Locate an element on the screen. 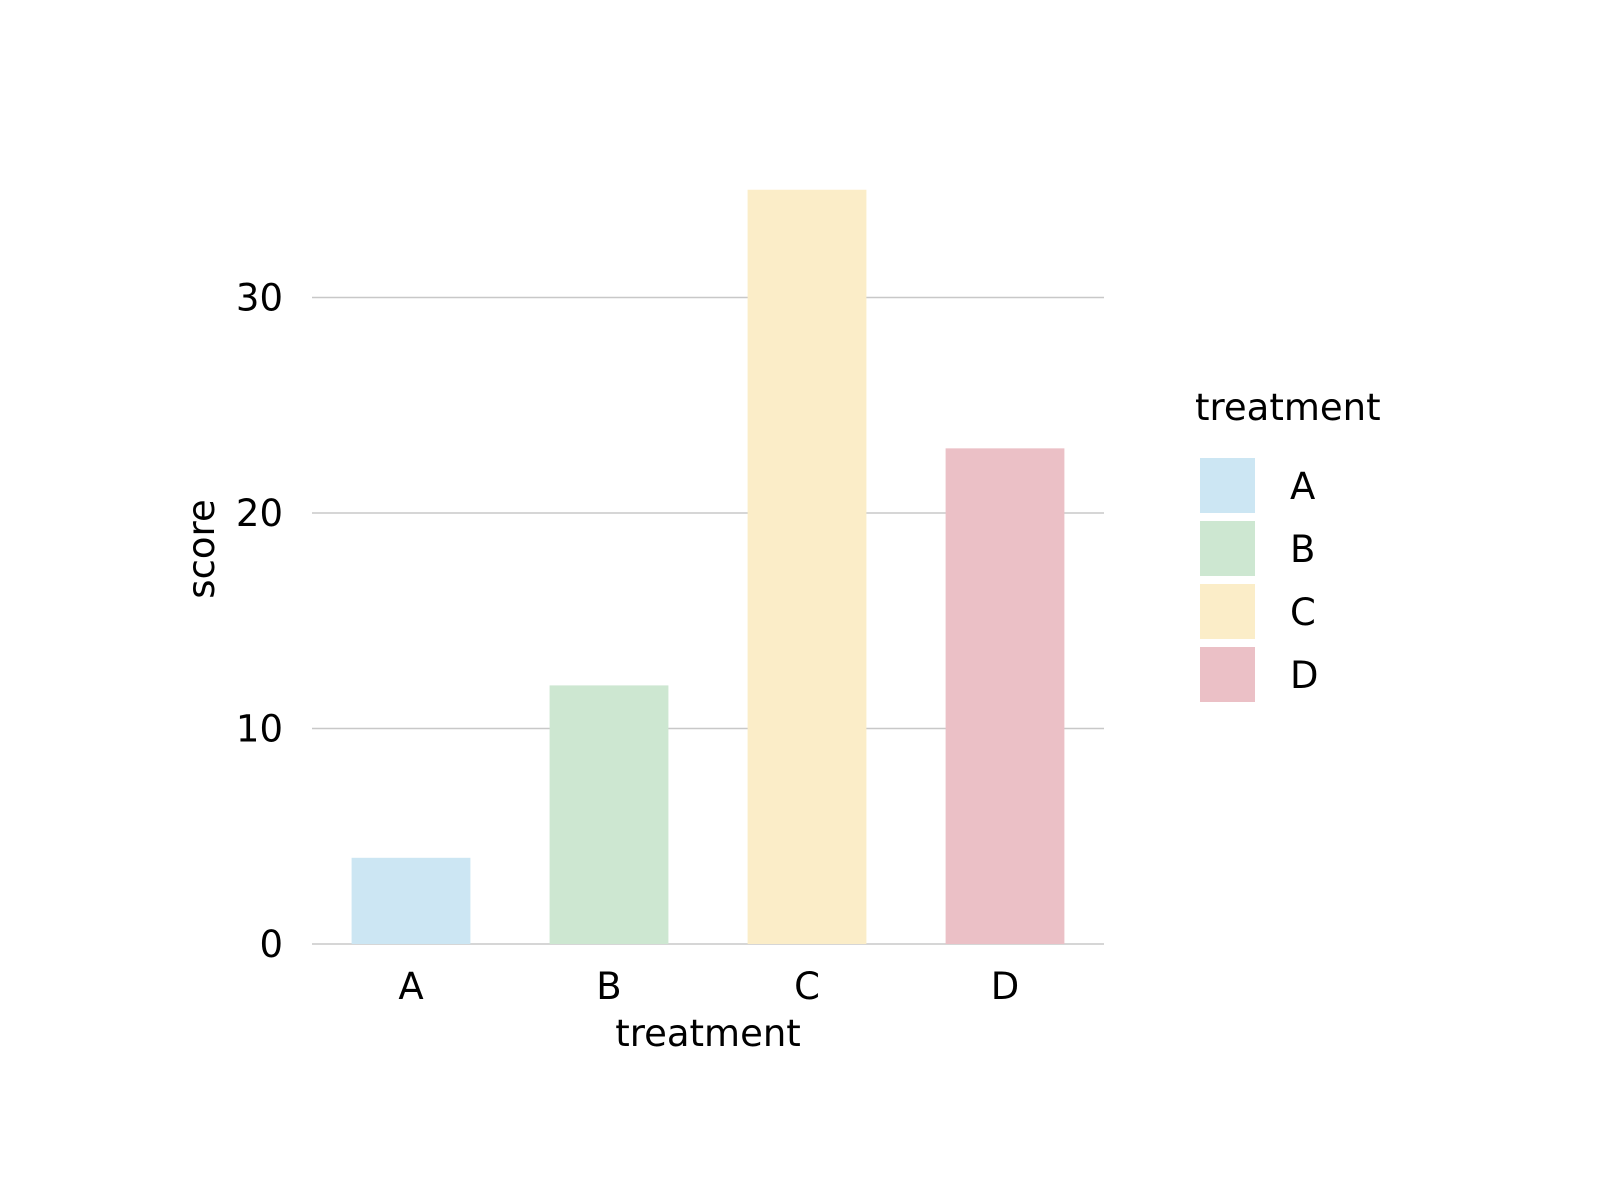 This screenshot has height=1204, width=1600. legend-swatch-c is located at coordinates (1227, 611).